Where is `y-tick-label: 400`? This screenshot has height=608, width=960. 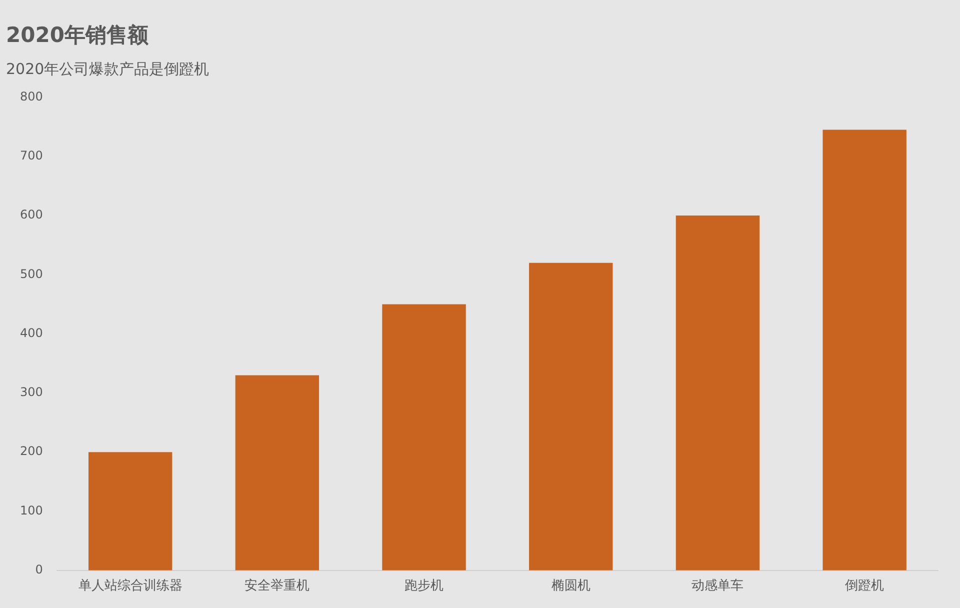 y-tick-label: 400 is located at coordinates (31, 333).